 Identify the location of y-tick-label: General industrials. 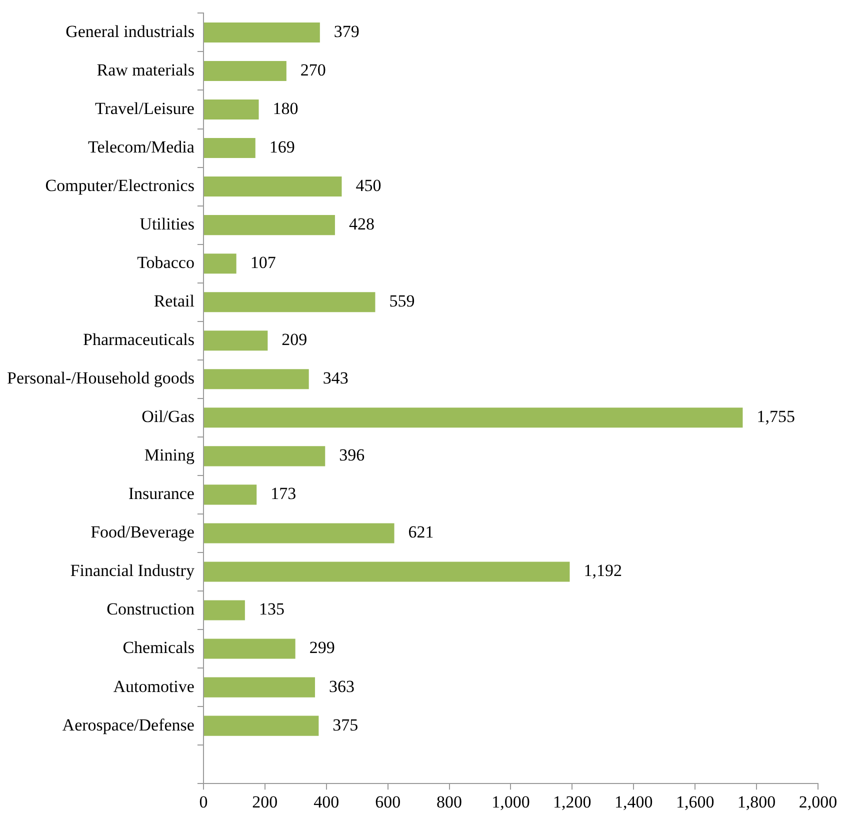
(130, 31).